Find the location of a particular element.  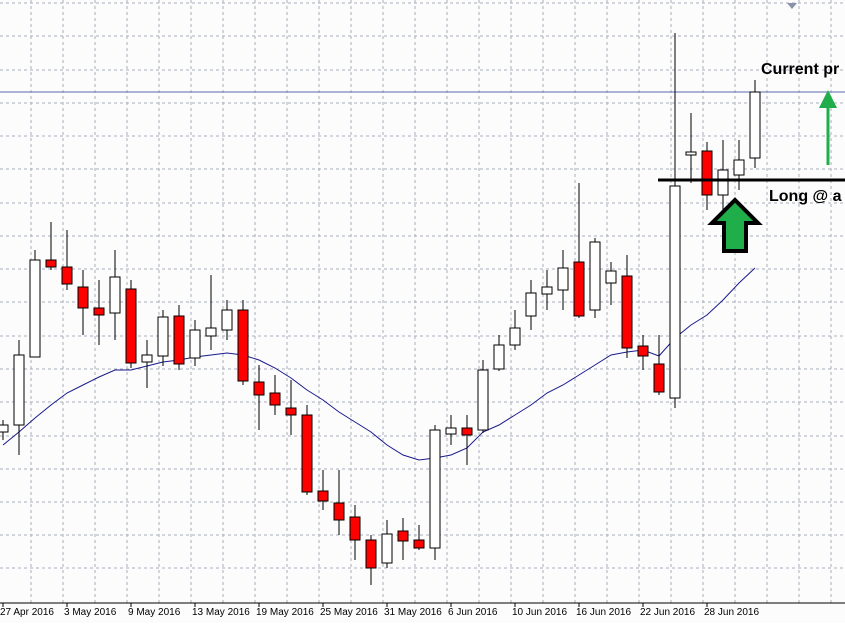

x-tick-label: 31 May 2016 is located at coordinates (413, 612).